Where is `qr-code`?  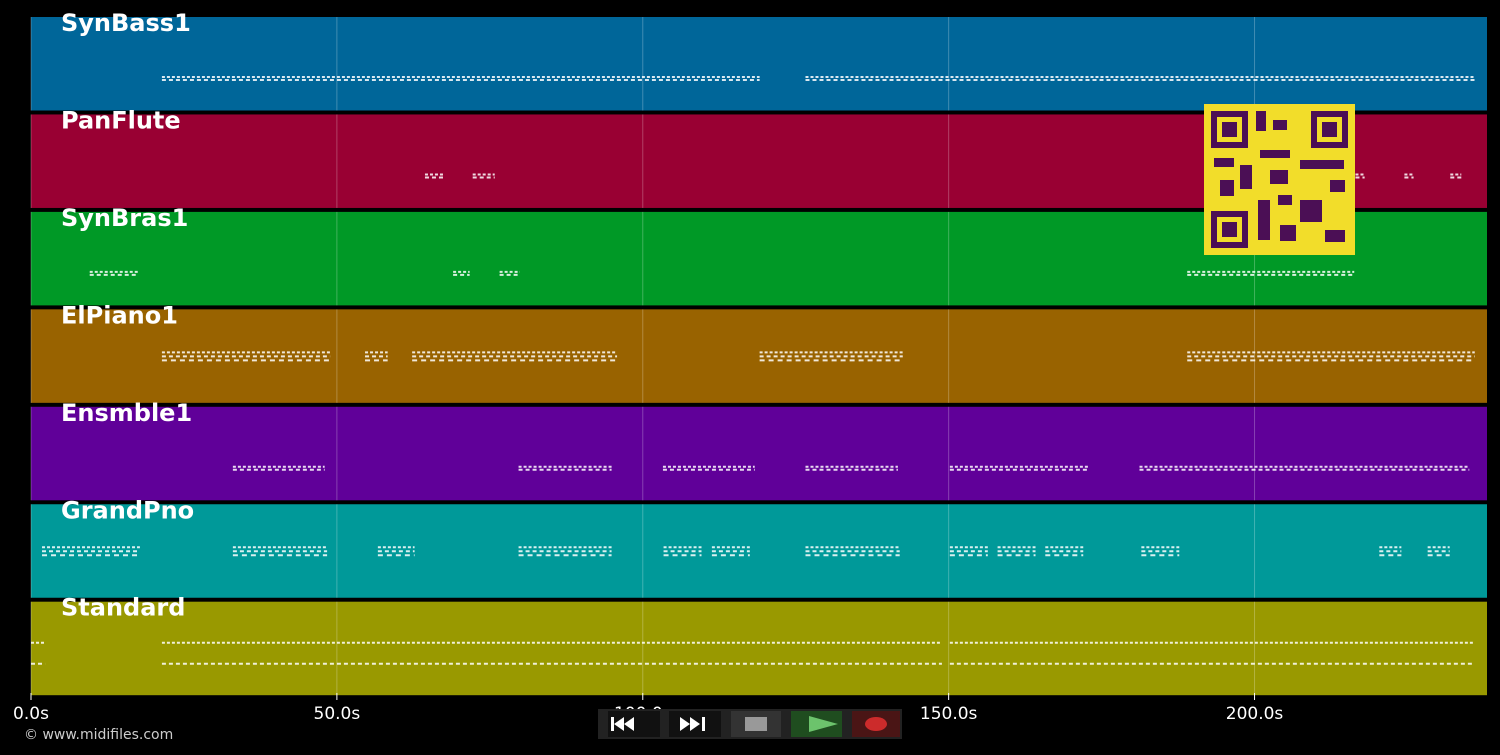
qr-code is located at coordinates (1279, 179).